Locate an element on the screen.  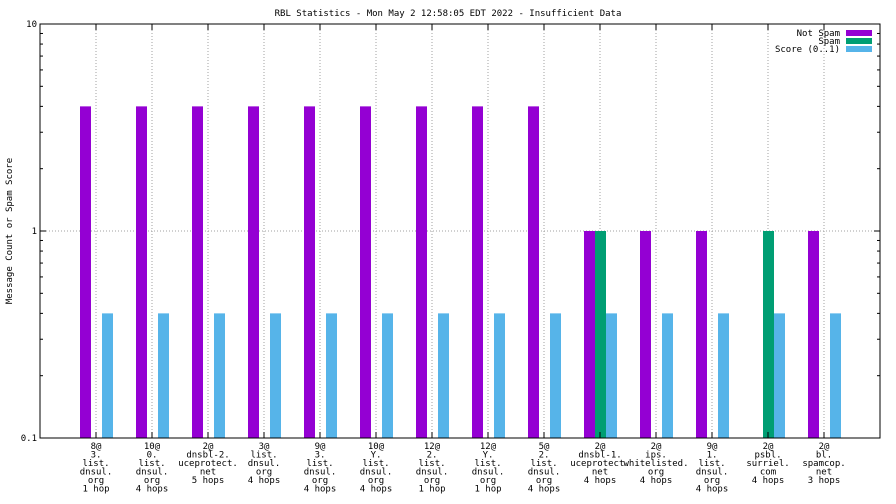
x-tick-label-line: 1. is located at coordinates (712, 456).